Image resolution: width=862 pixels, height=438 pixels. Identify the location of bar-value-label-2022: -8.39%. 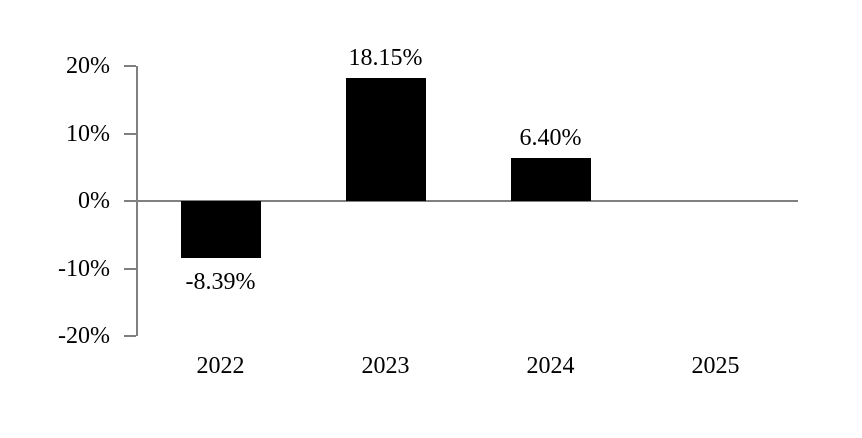
(220, 281).